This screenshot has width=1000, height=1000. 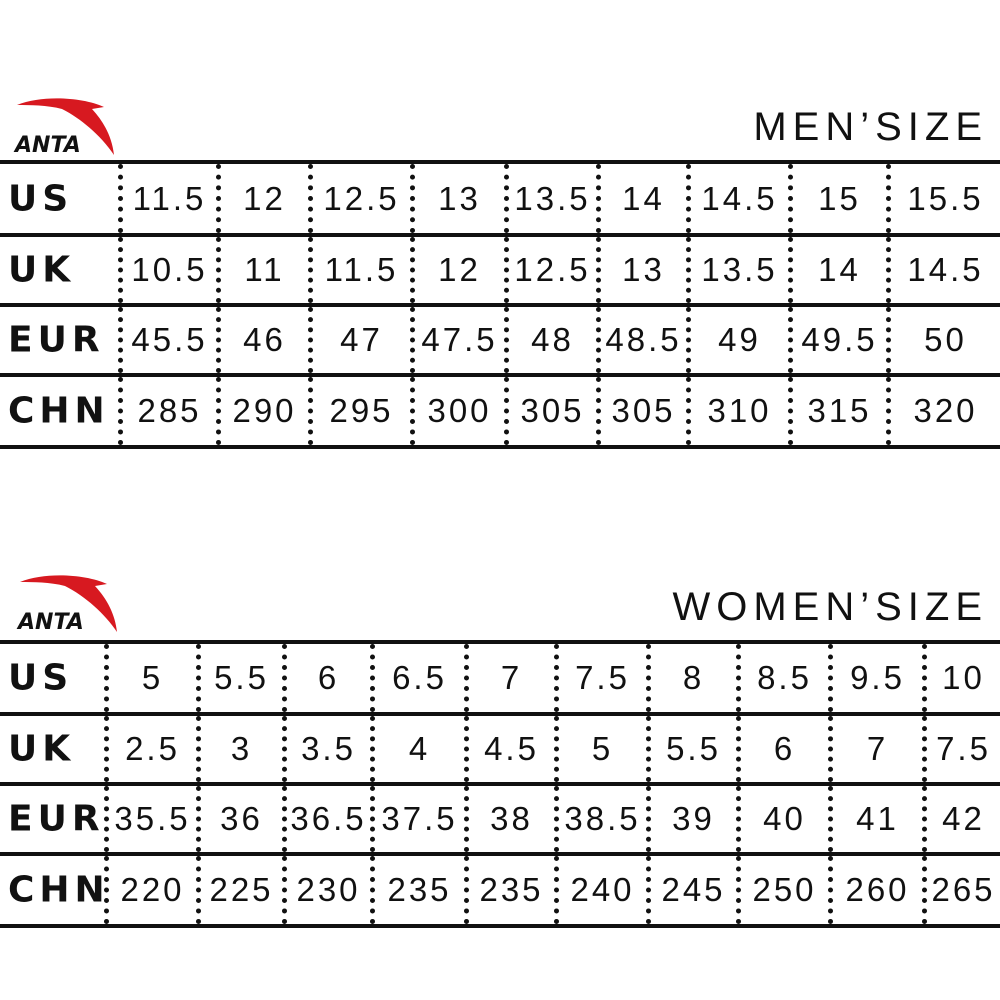 I want to click on size-cell: 50, so click(x=943, y=340).